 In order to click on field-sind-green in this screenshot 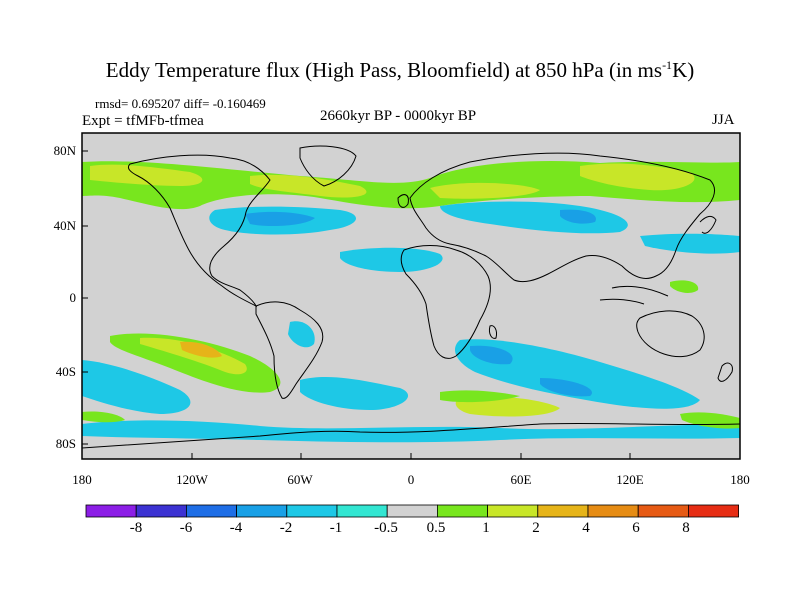, I will do `click(480, 396)`.